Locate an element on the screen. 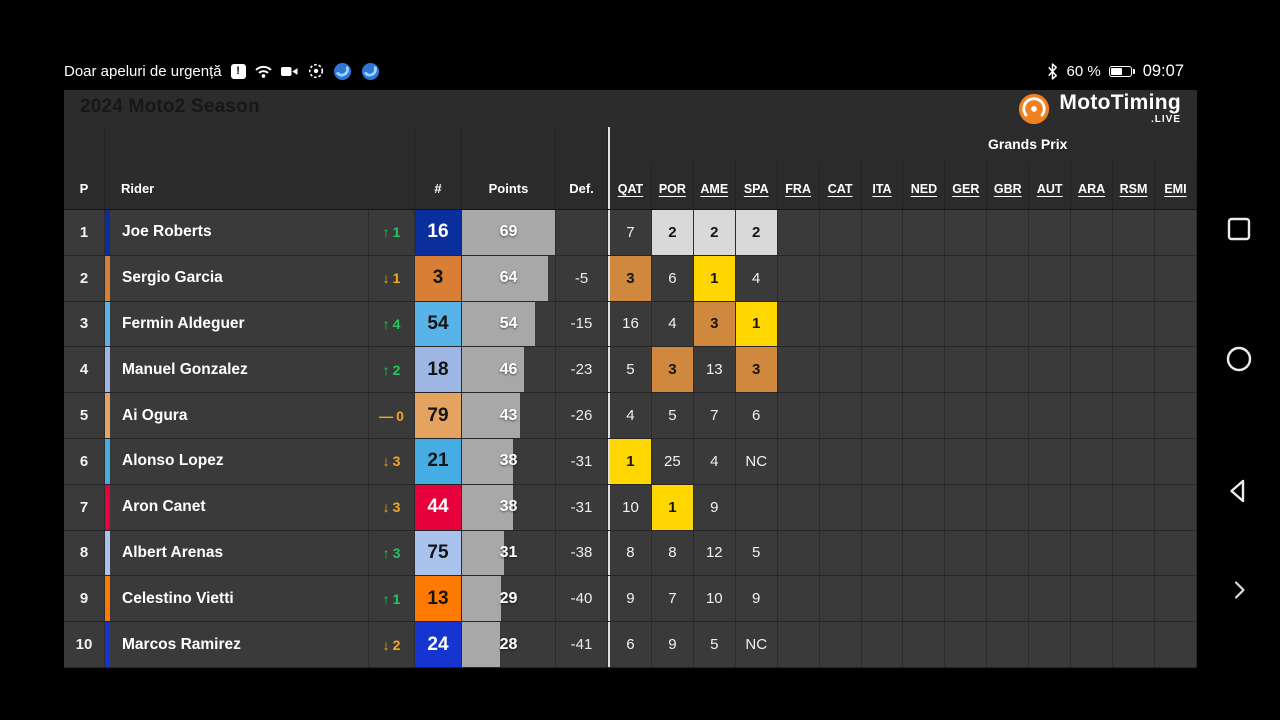 This screenshot has width=1280, height=720. table-row: 8 Albert Arenas ↑ 3 75 31 -38 8 8 12 5 is located at coordinates (630, 553).